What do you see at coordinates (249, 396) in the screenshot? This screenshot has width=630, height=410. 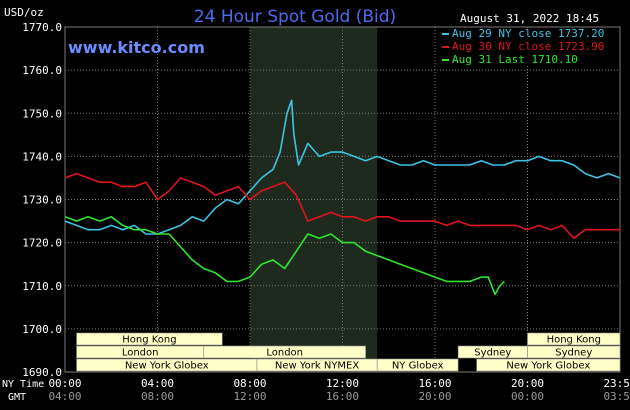 I see `x-tick-label-gmt: 12:00` at bounding box center [249, 396].